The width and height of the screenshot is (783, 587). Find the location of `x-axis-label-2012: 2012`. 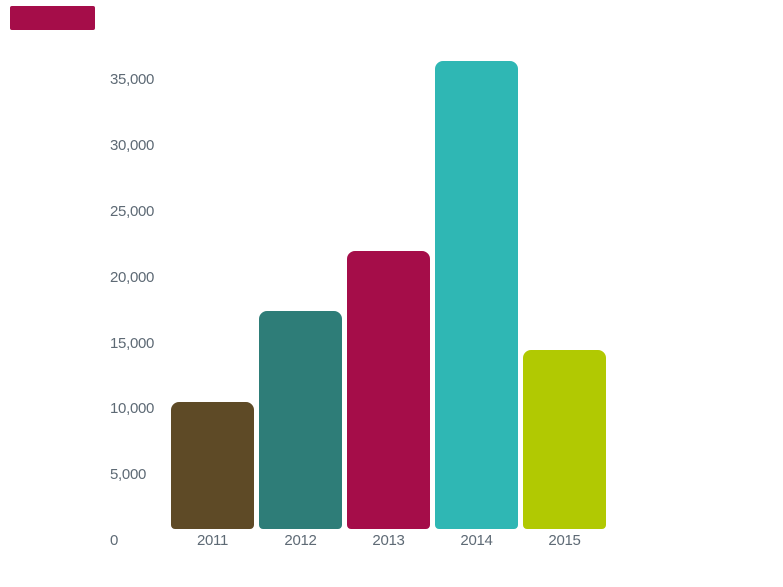

x-axis-label-2012: 2012 is located at coordinates (300, 540).